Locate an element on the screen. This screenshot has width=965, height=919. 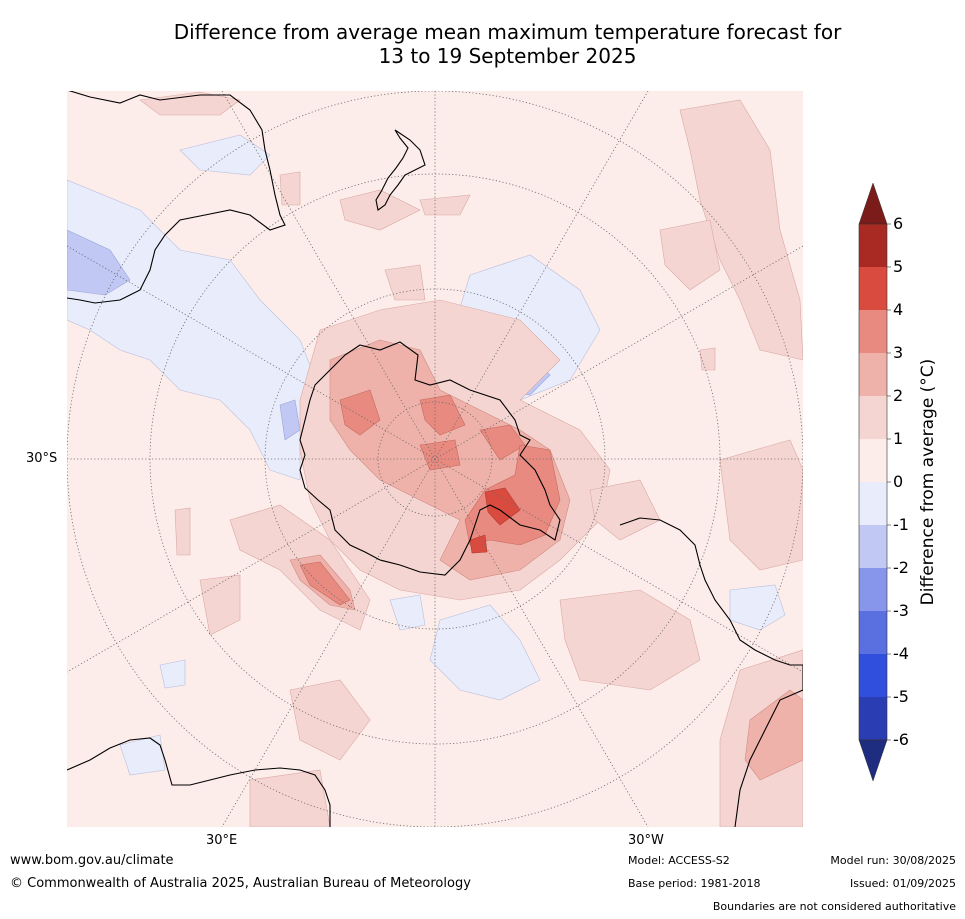
title-line-2: 13 to 19 September 2025 is located at coordinates (507, 56).